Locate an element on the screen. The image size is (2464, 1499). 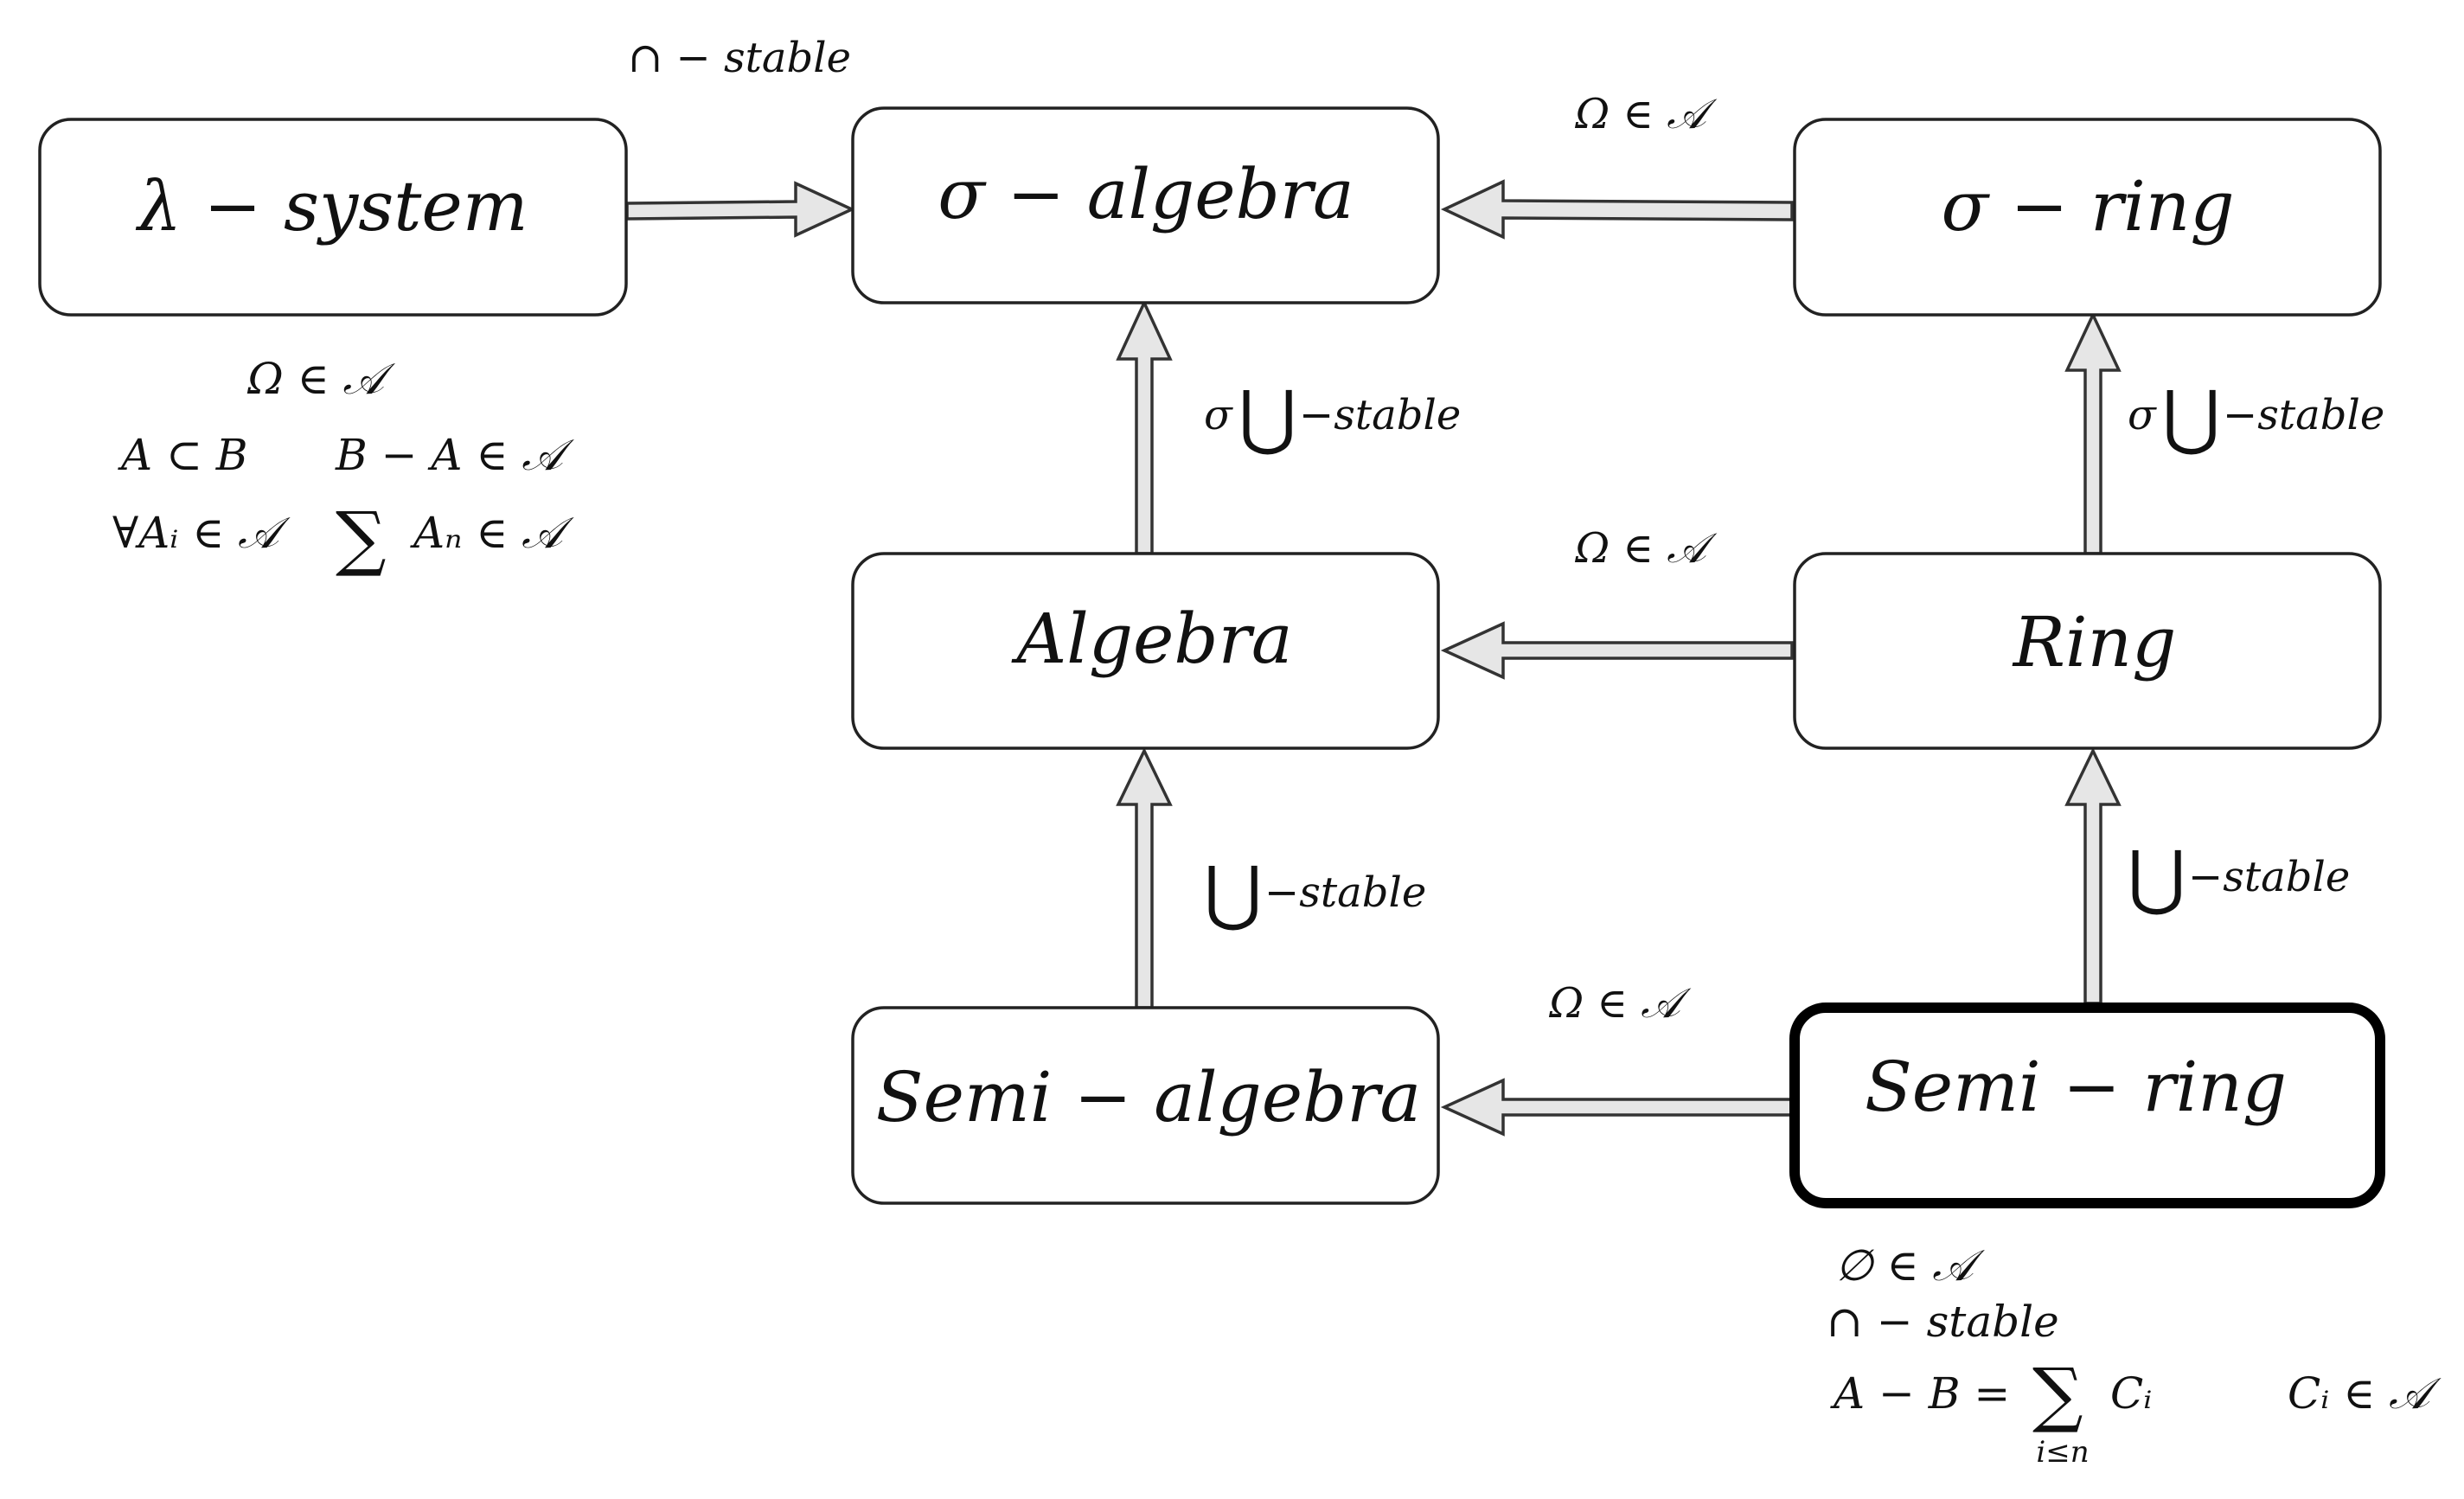
node-sigma-ring: σ − ring is located at coordinates (2087, 217).